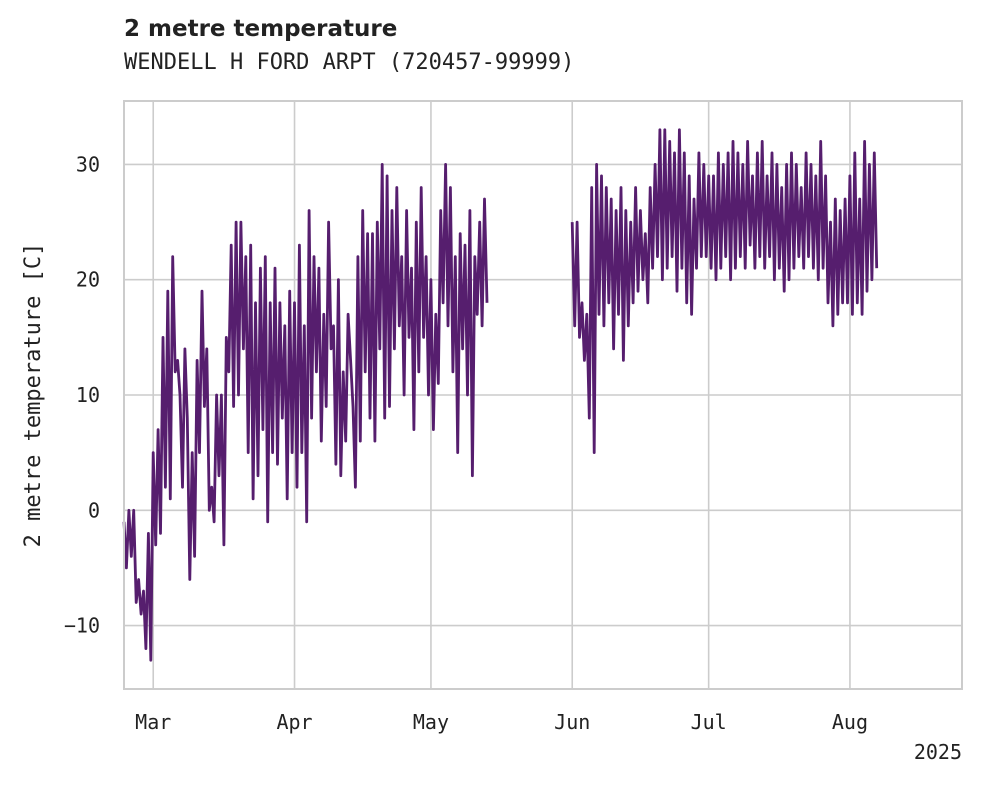  Describe the element at coordinates (431, 722) in the screenshot. I see `x-tick-label-may: May` at that location.